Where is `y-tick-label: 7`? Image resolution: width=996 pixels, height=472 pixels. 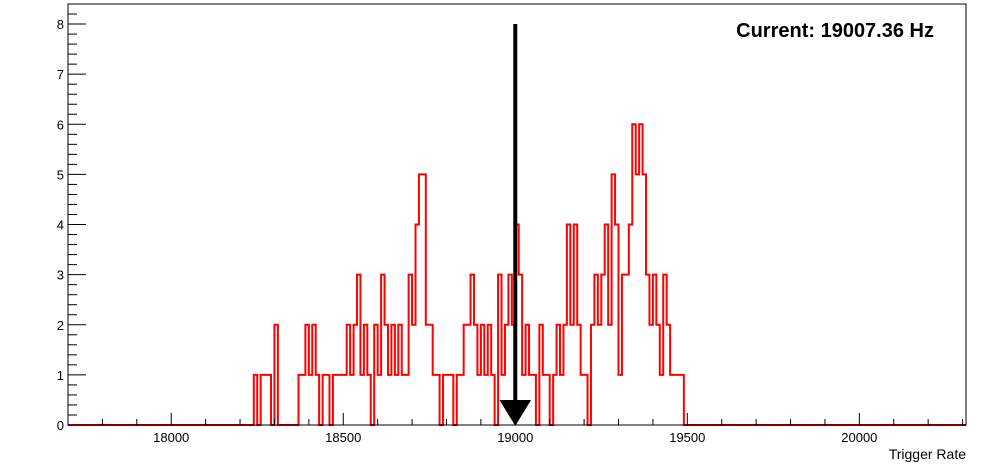
y-tick-label: 7 is located at coordinates (60, 74).